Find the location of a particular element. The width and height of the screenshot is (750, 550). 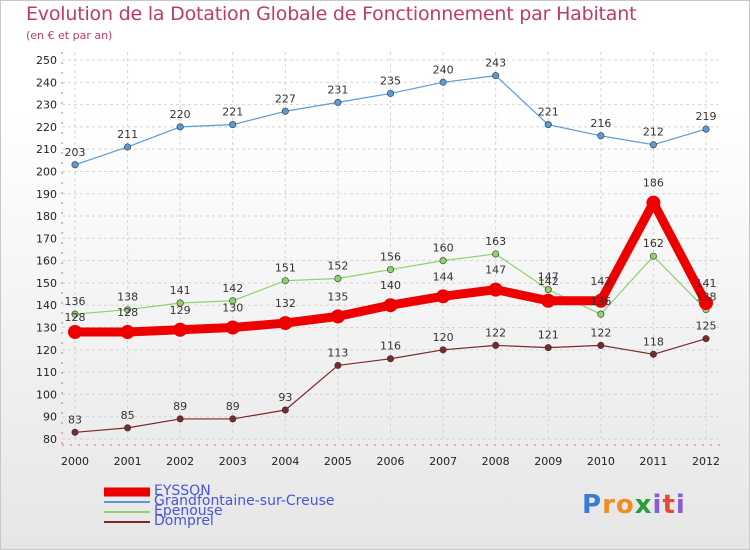

data-label: 221 is located at coordinates (548, 112).